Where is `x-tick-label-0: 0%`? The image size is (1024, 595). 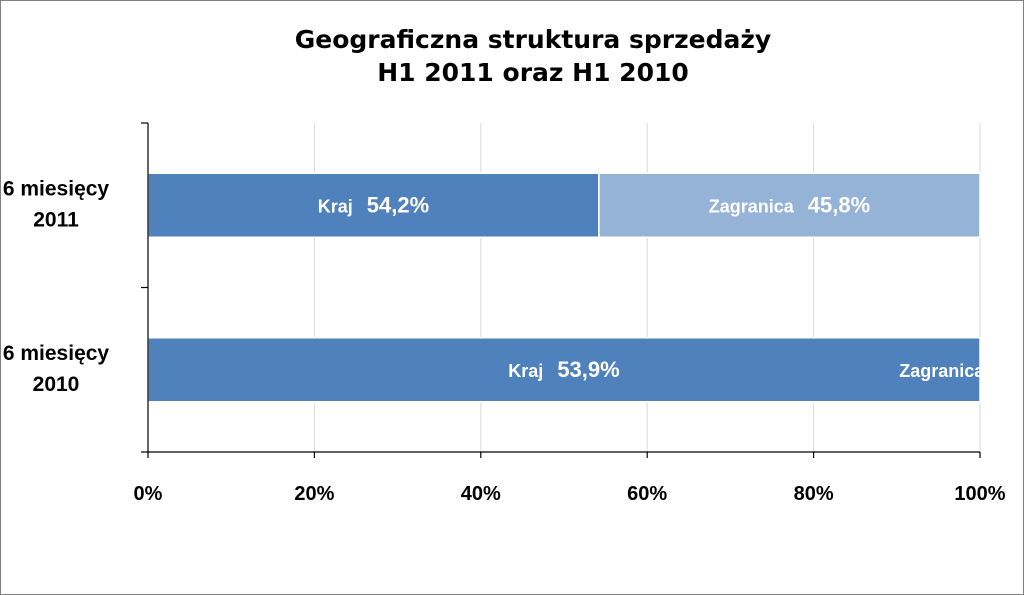 x-tick-label-0: 0% is located at coordinates (148, 494).